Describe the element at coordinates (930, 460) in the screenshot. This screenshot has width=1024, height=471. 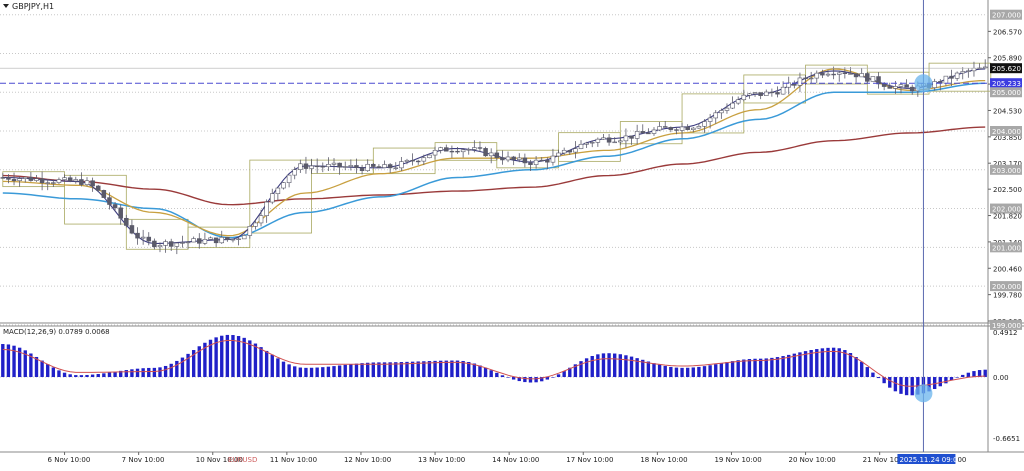
I see `highlighted-time-label: 2025.11.24 09:00` at that location.